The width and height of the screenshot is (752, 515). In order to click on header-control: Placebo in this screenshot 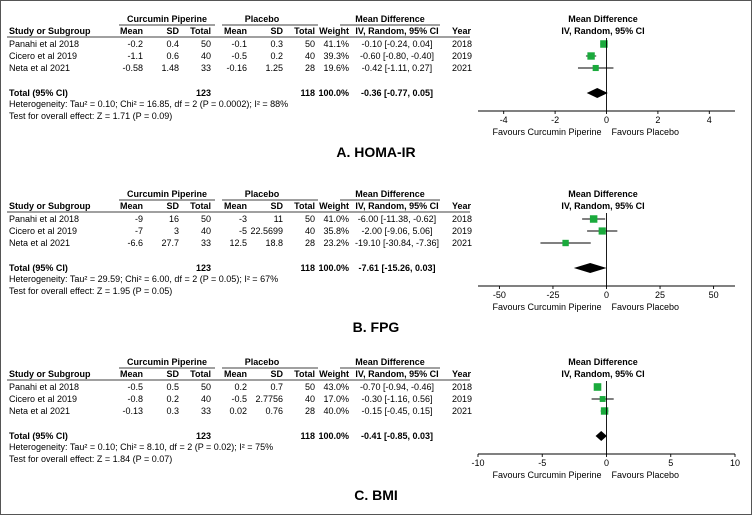, I will do `click(262, 362)`.